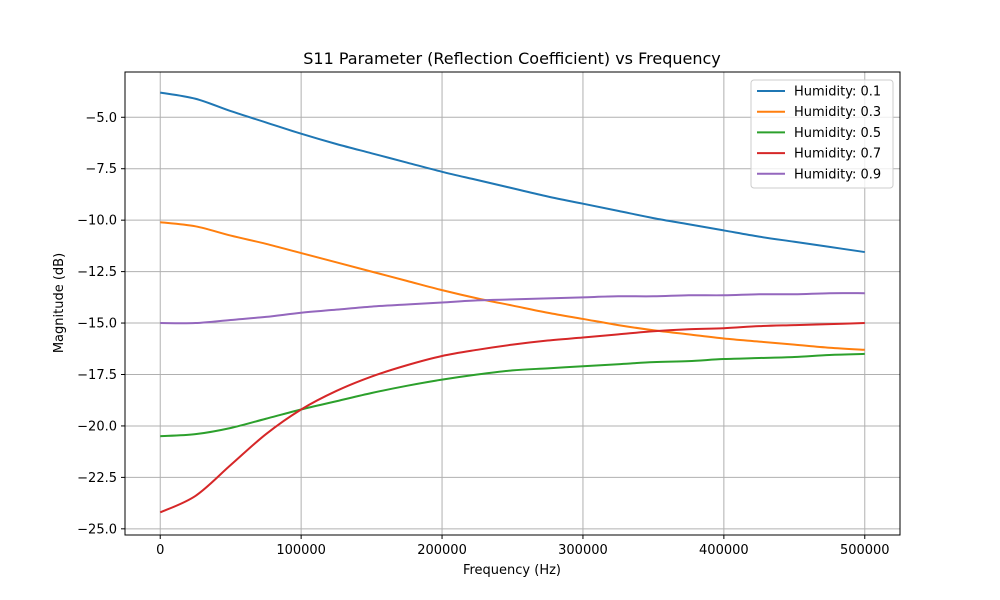 The width and height of the screenshot is (1000, 600). I want to click on legend-label: Humidity: 0.5, so click(837, 133).